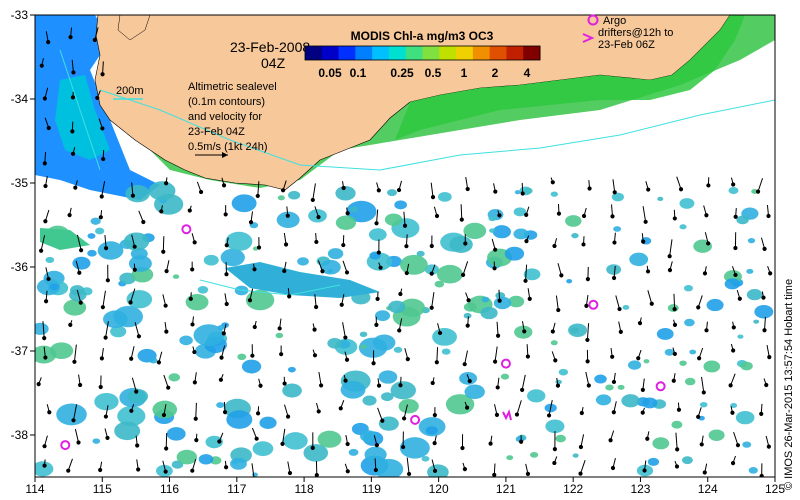 This screenshot has width=800, height=500. I want to click on legend-line-5: 0.5m/s (1kt 24h), so click(227, 147).